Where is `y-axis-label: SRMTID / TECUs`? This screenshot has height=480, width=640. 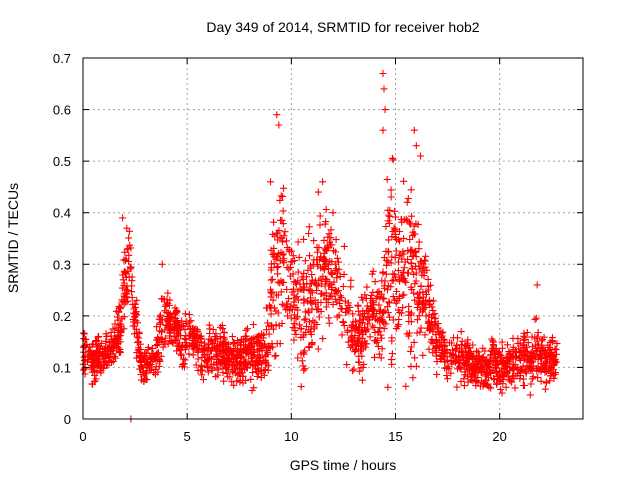
y-axis-label: SRMTID / TECUs is located at coordinates (13, 238).